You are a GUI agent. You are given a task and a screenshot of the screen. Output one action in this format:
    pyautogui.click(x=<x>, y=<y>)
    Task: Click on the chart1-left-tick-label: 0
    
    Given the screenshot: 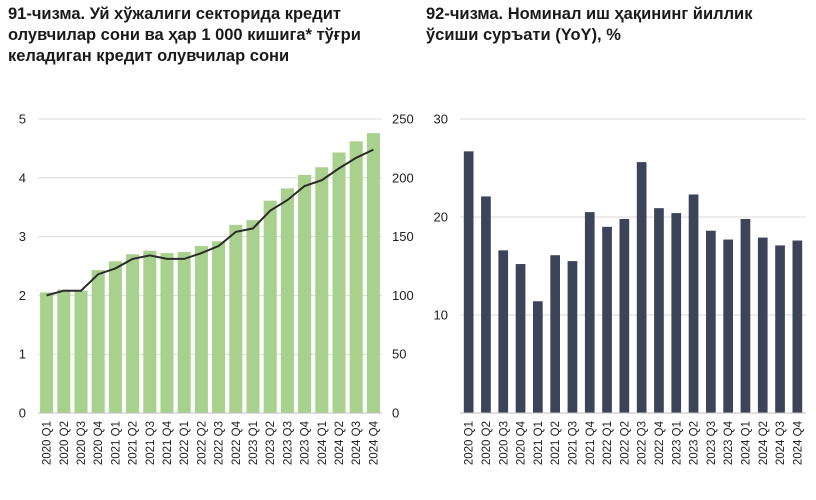 What is the action you would take?
    pyautogui.click(x=22, y=413)
    